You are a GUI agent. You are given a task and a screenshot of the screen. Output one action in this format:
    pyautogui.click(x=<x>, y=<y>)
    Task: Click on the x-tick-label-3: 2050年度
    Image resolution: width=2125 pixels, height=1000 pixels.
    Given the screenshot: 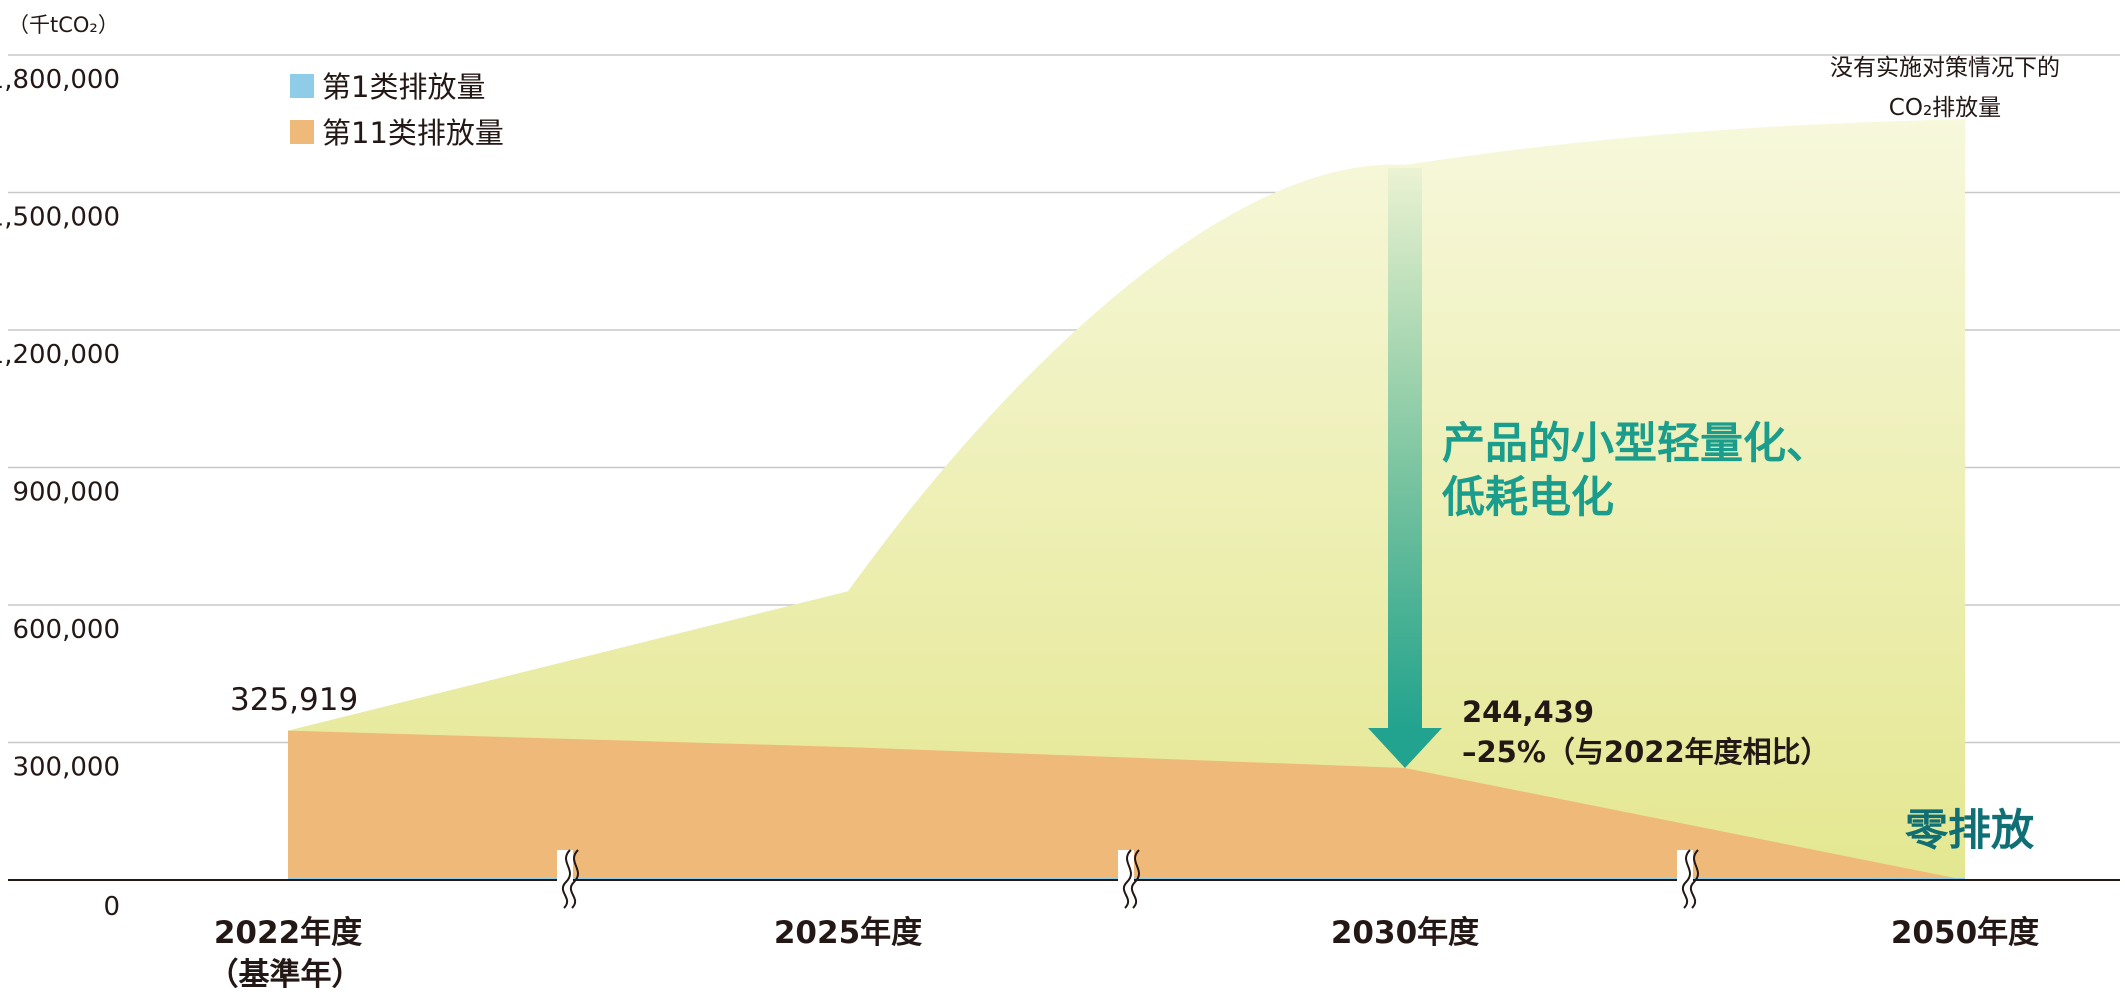 What is the action you would take?
    pyautogui.click(x=1965, y=933)
    